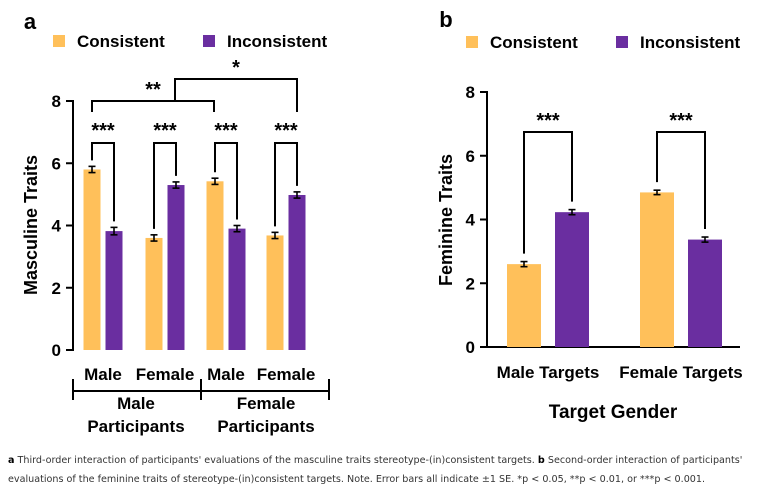 Image resolution: width=775 pixels, height=497 pixels. I want to click on panel-a-x-tick-label-1: Female, so click(165, 374).